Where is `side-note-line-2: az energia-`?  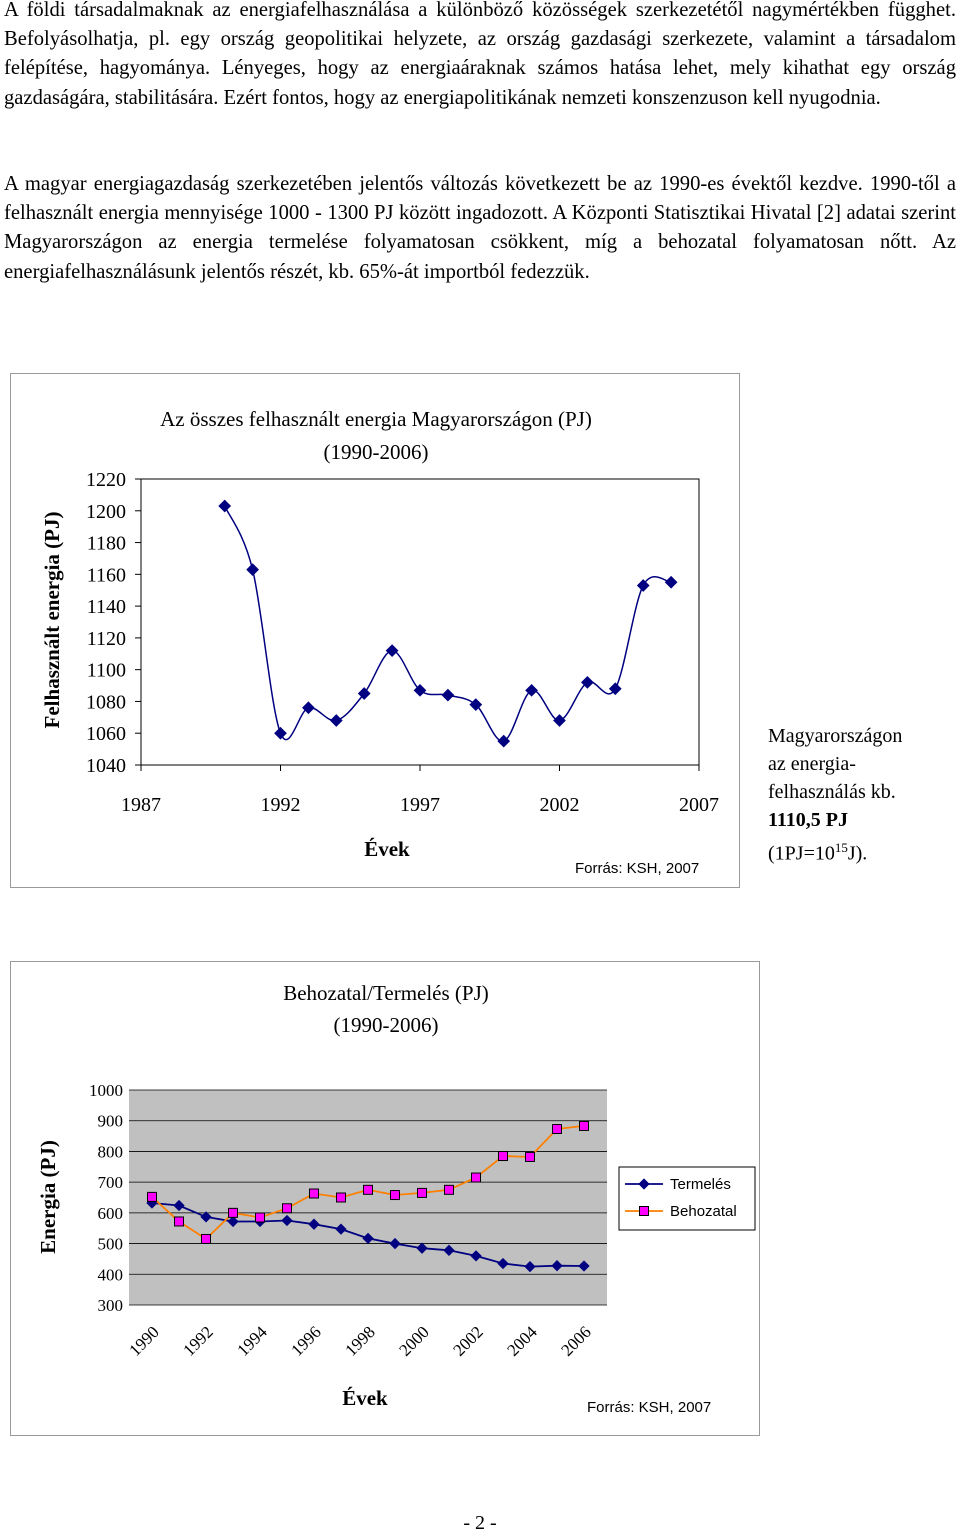
side-note-line-2: az energia- is located at coordinates (812, 764).